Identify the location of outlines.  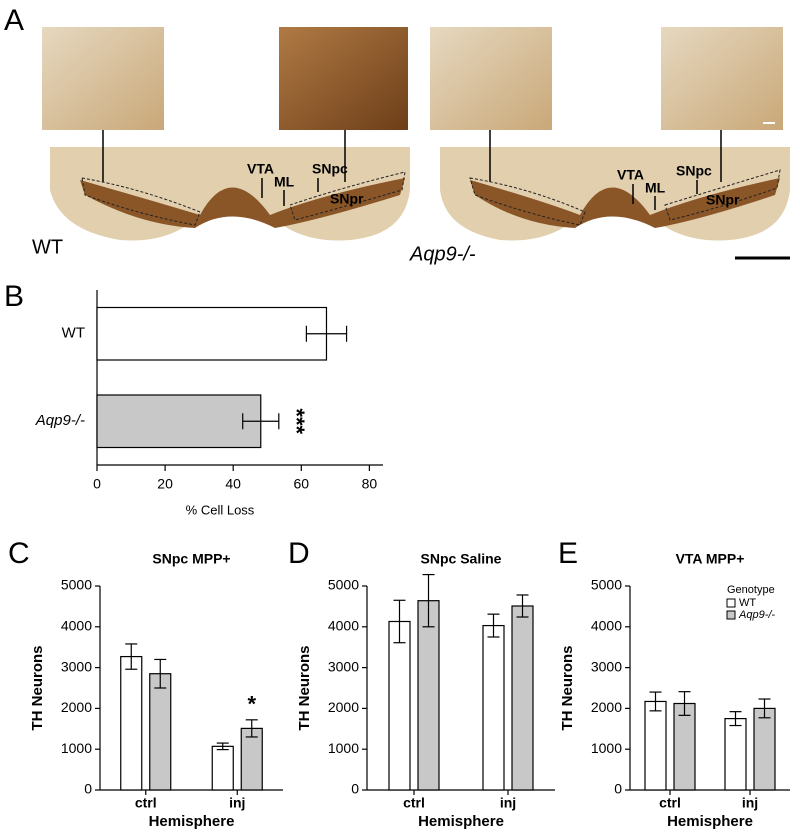
(431, 197).